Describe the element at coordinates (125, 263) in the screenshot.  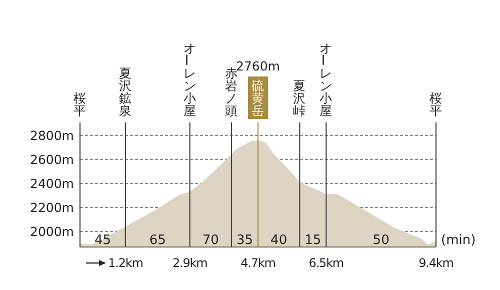
I see `x-tick-label: 1.2km` at that location.